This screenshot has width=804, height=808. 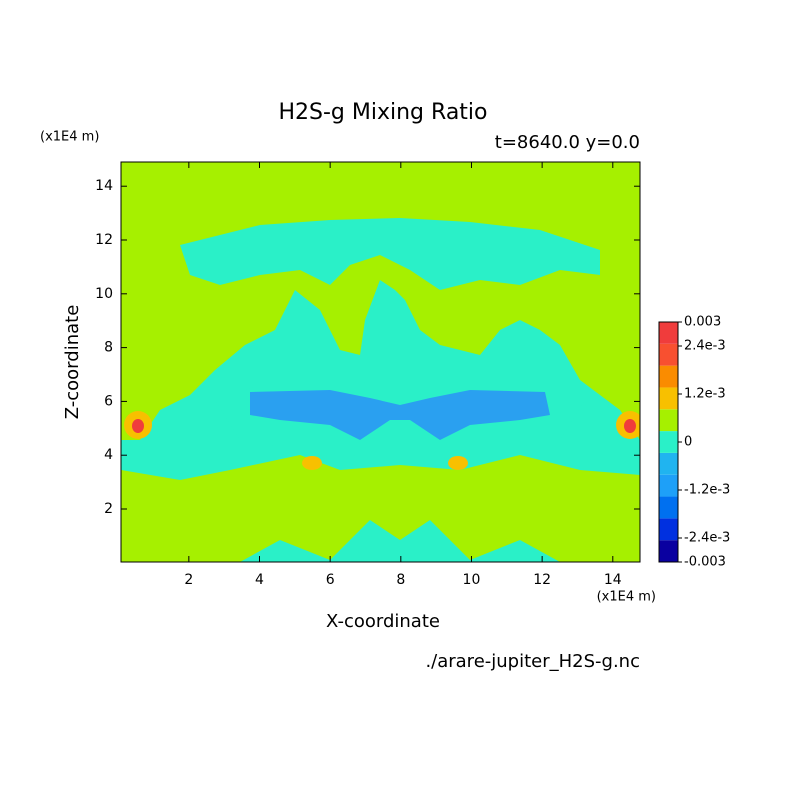 What do you see at coordinates (705, 346) in the screenshot?
I see `colorbar-label: 2.4e-3` at bounding box center [705, 346].